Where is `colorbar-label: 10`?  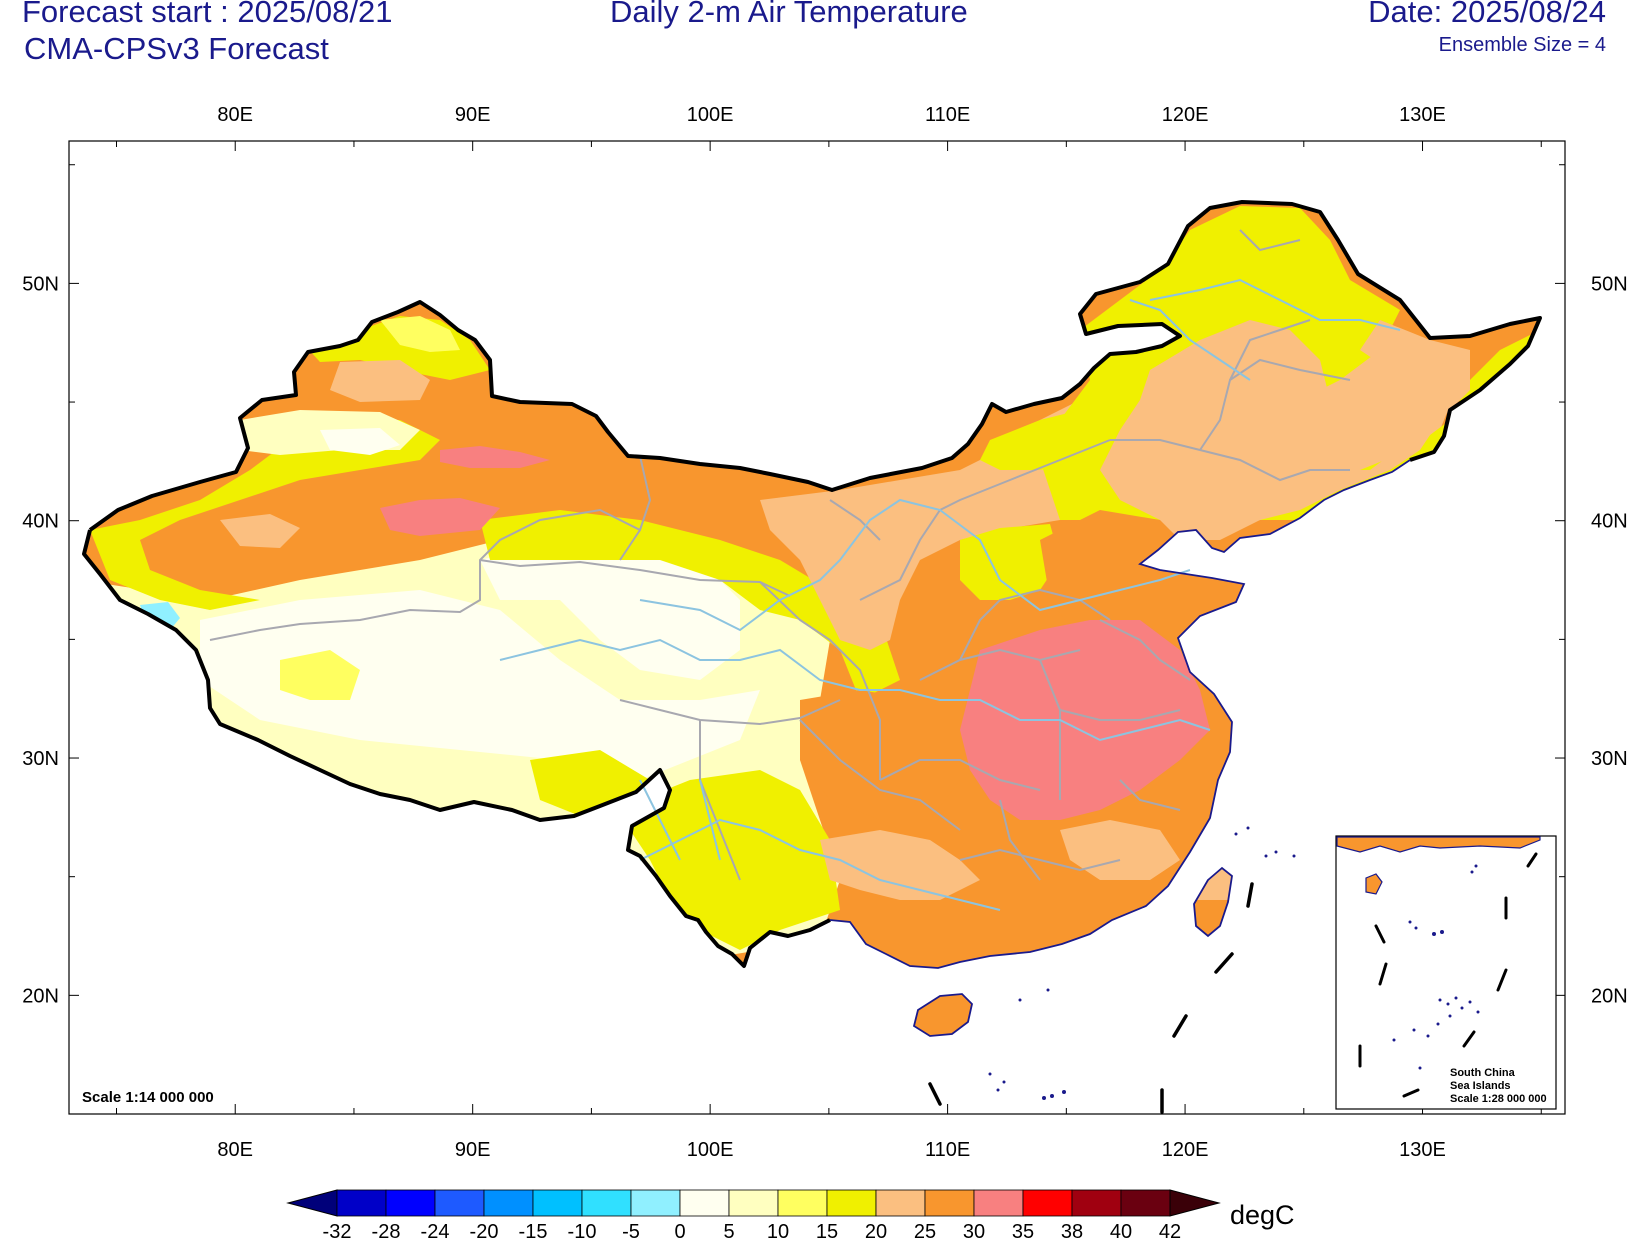 colorbar-label: 10 is located at coordinates (778, 1231).